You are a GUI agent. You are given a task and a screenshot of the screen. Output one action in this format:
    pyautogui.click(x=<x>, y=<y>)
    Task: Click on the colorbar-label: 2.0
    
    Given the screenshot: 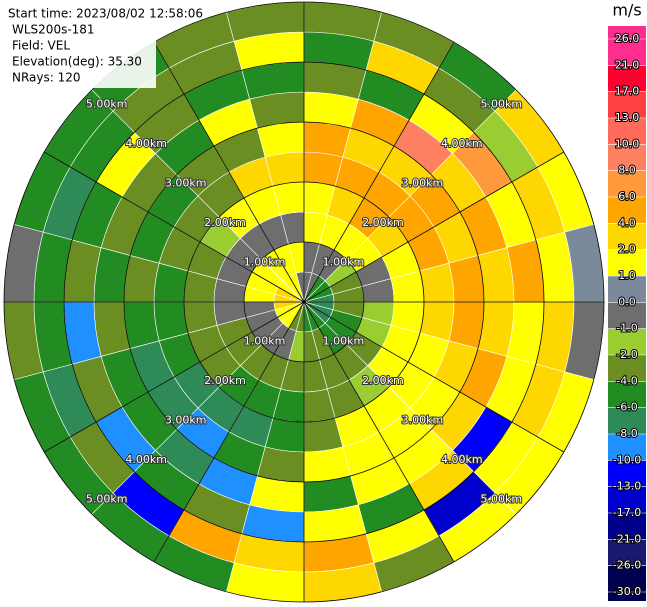 What is the action you would take?
    pyautogui.click(x=627, y=249)
    